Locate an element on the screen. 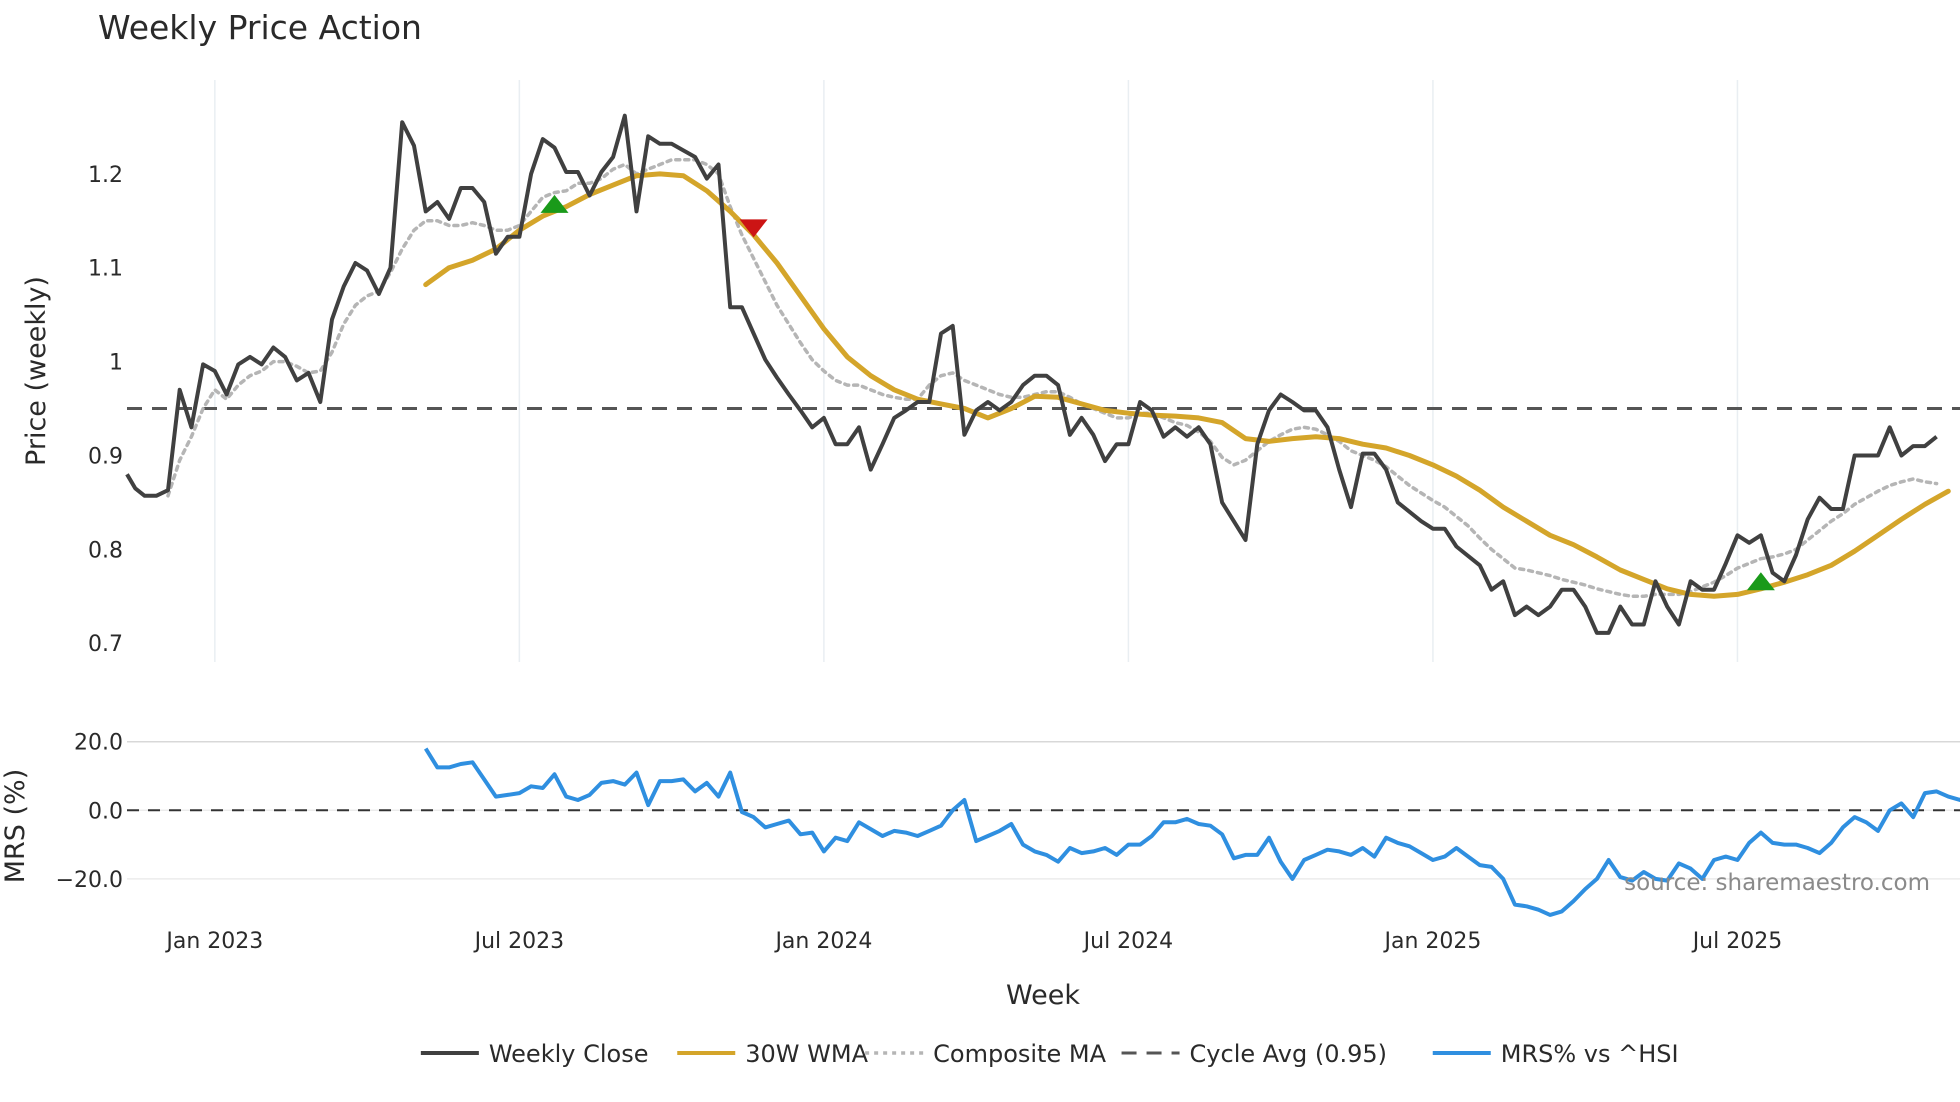 This screenshot has height=1102, width=1960. legend-label: Weekly Close is located at coordinates (569, 1054).